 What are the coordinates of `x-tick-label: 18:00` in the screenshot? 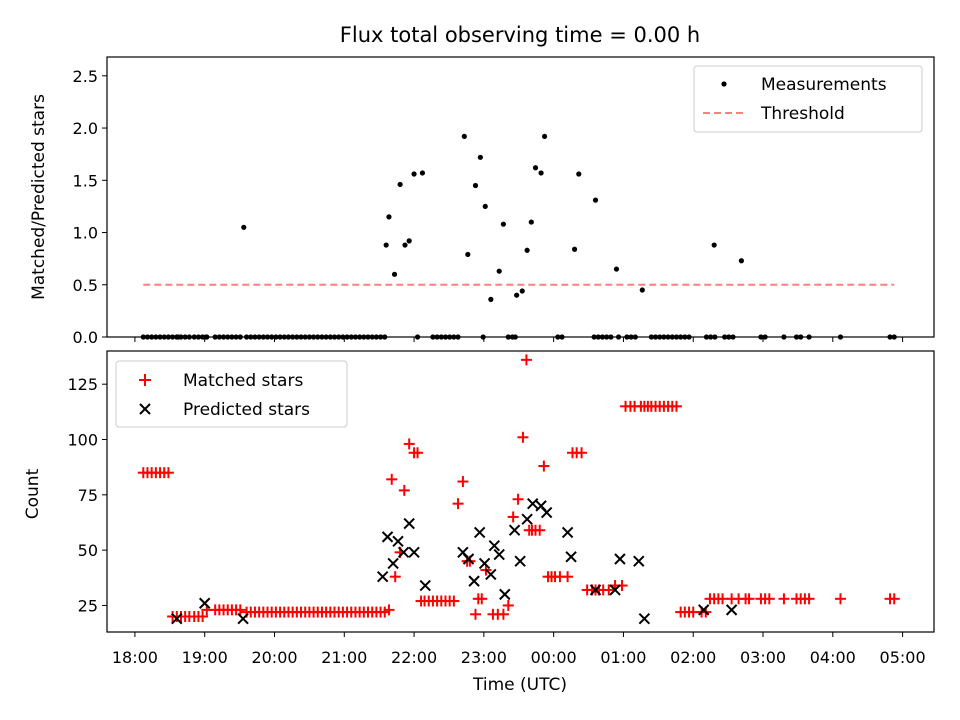 It's located at (135, 657).